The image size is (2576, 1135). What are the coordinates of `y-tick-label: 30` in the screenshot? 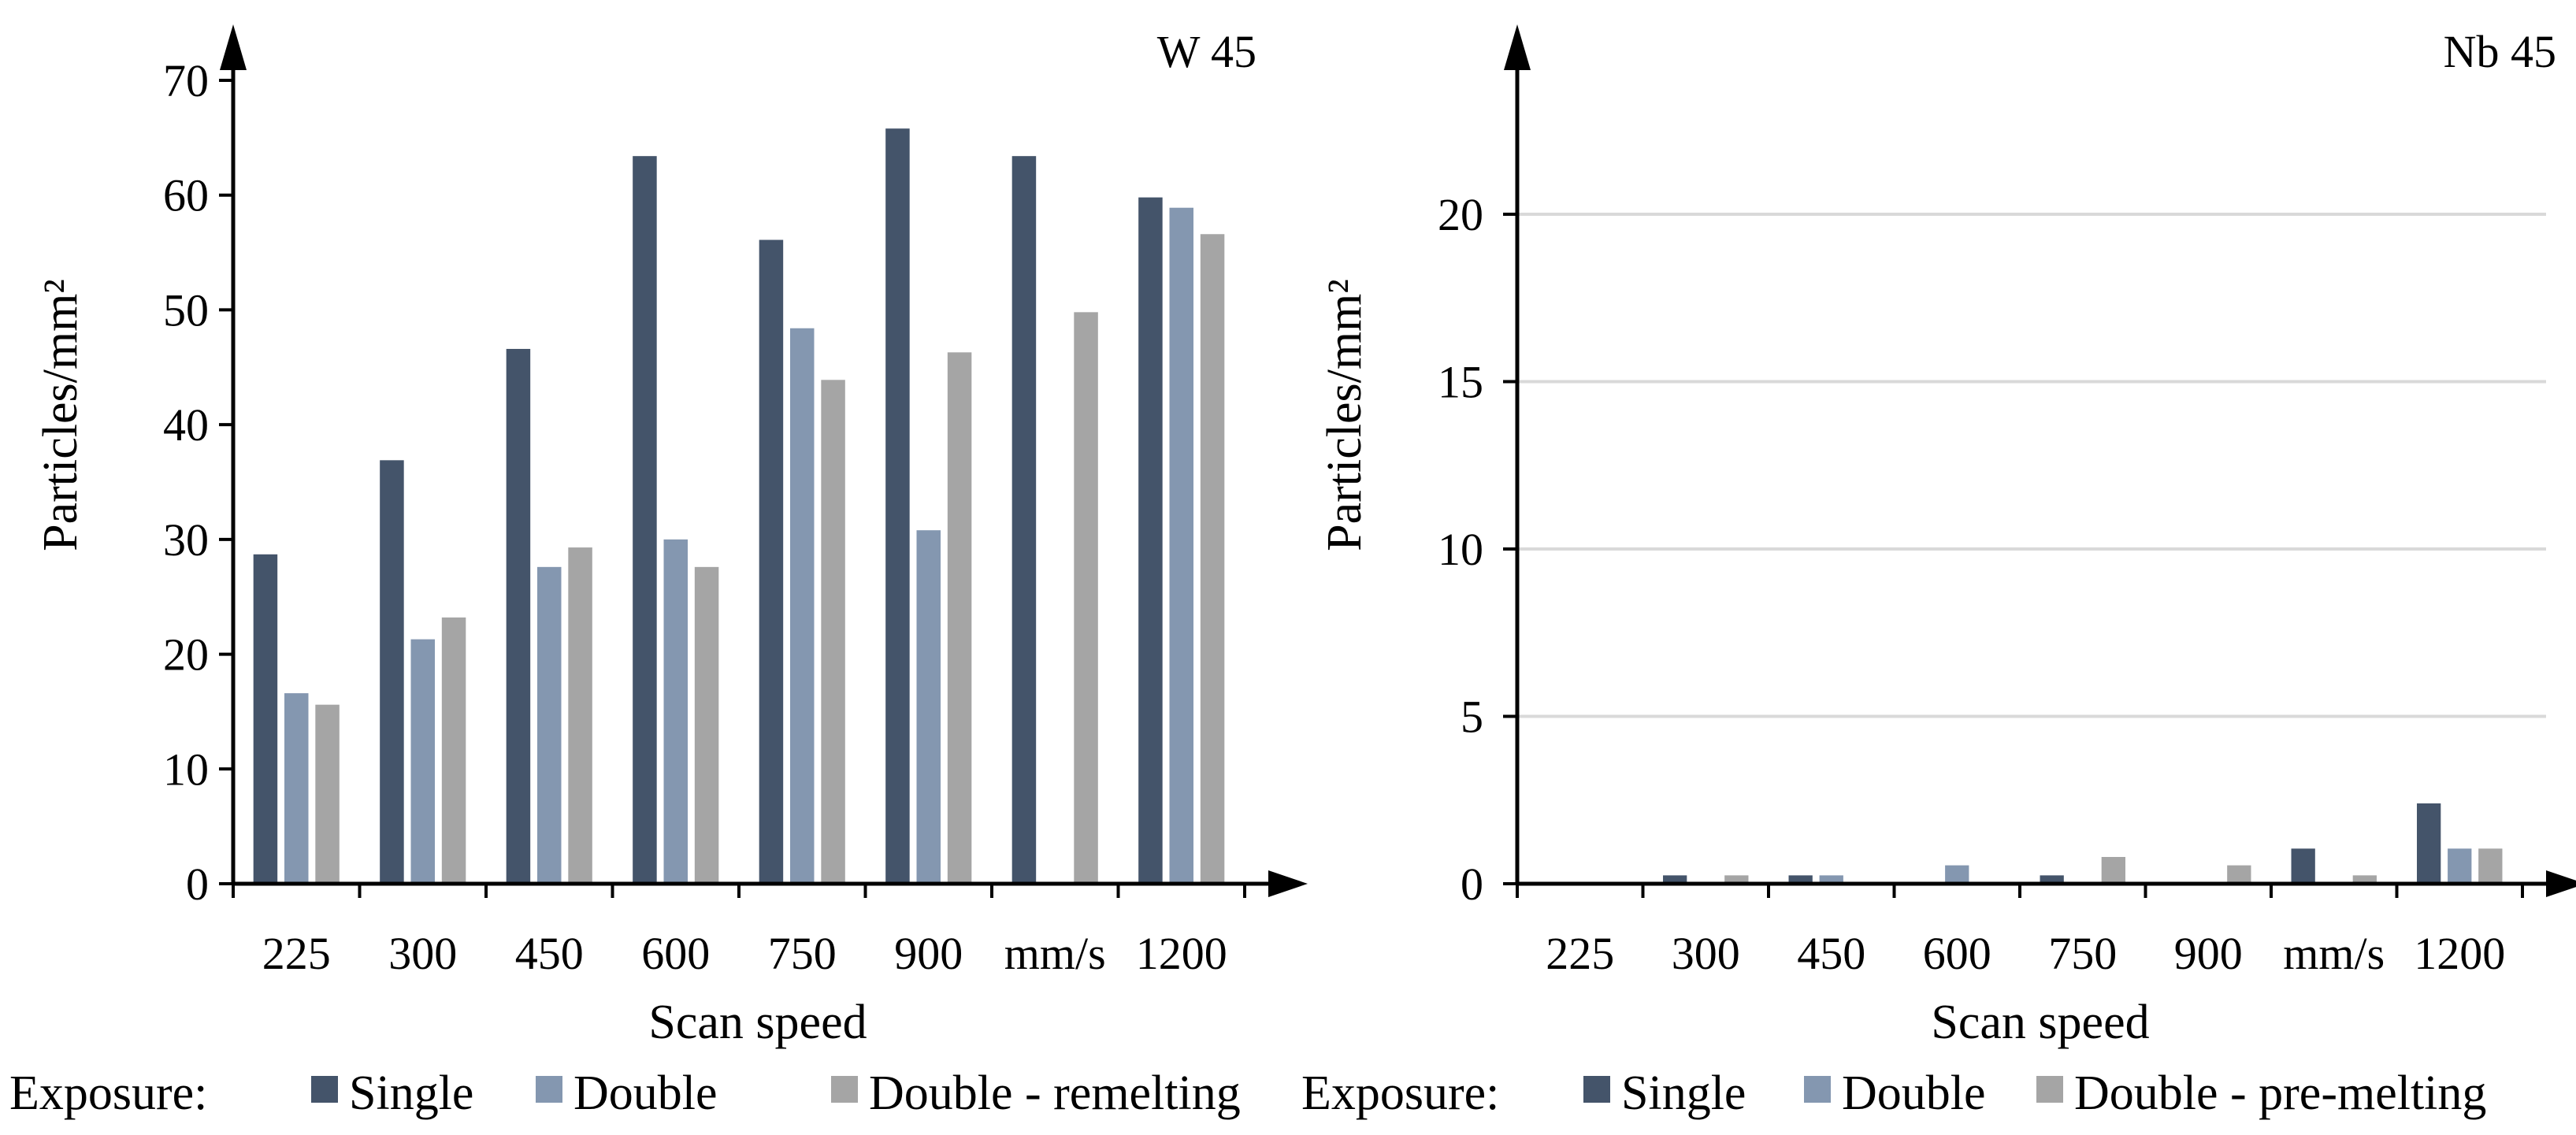 It's located at (186, 540).